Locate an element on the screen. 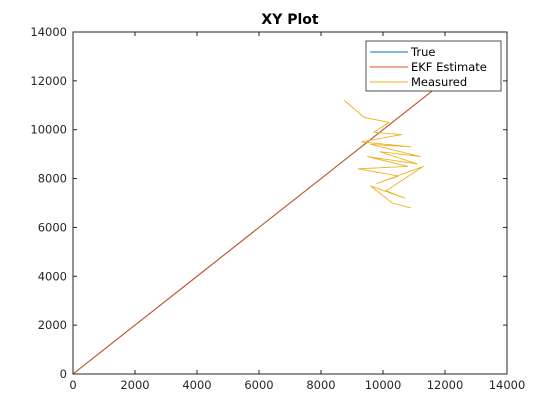 The width and height of the screenshot is (560, 420). x-tick-label: 12000 is located at coordinates (445, 385).